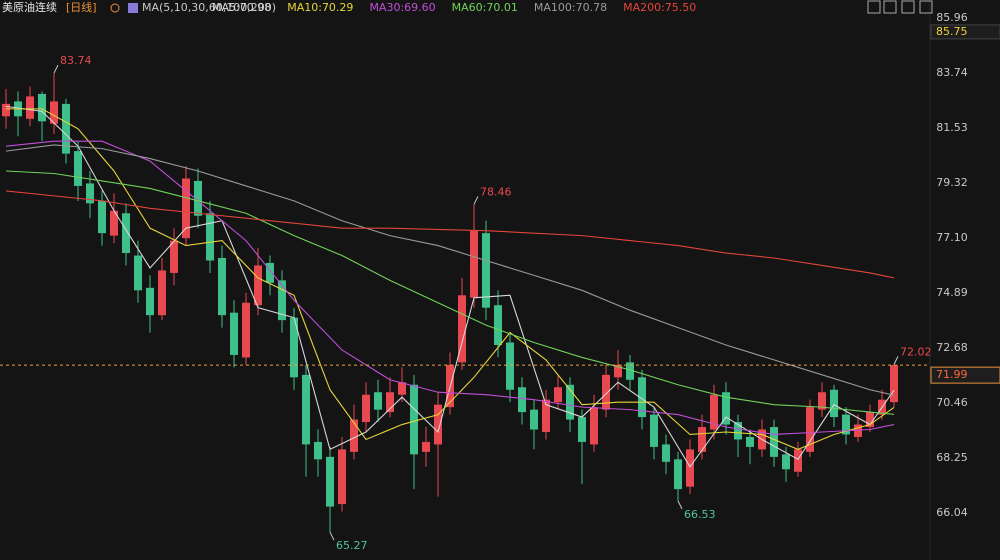 Image resolution: width=1000 pixels, height=560 pixels. I want to click on legend-entry: MA100:70.78, so click(570, 7).